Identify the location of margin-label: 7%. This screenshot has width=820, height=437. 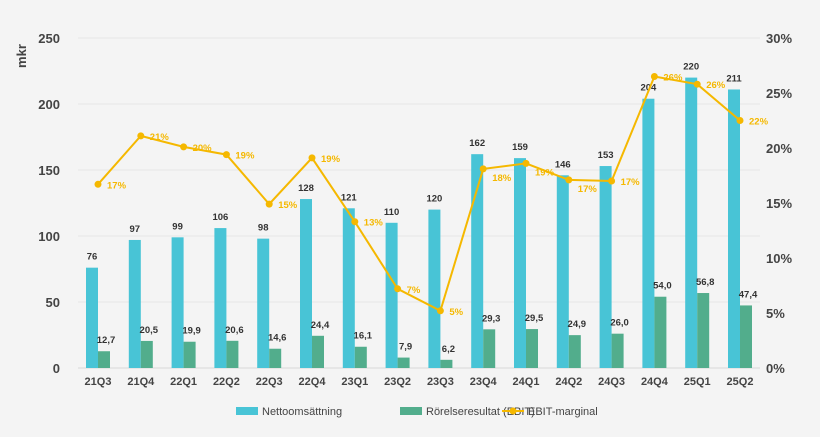
(414, 290).